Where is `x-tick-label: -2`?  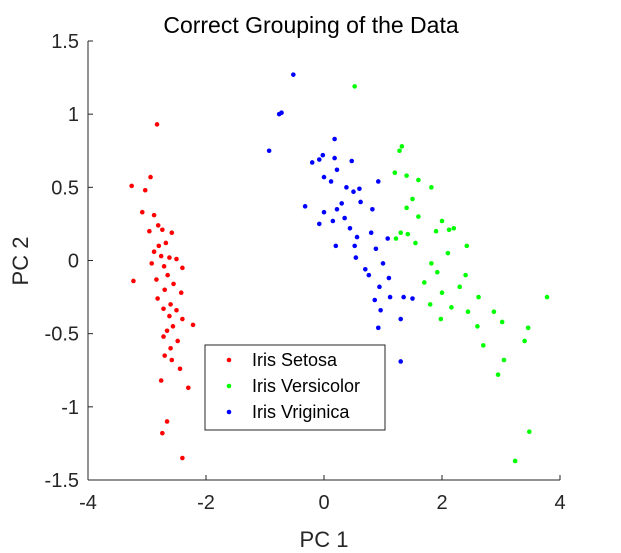
x-tick-label: -2 is located at coordinates (206, 503).